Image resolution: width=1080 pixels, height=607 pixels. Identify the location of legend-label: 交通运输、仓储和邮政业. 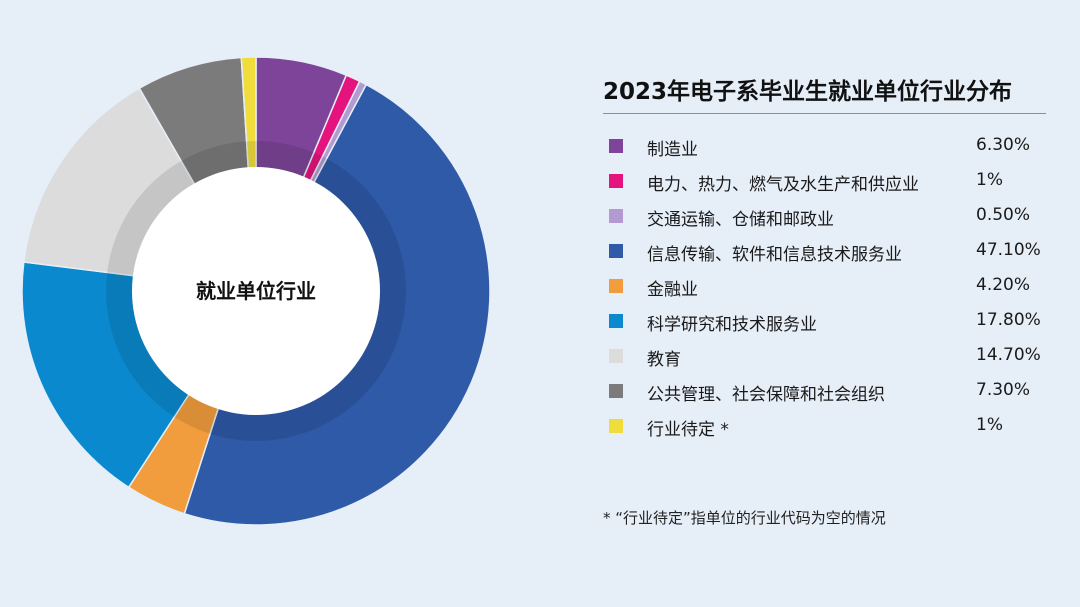
(740, 220).